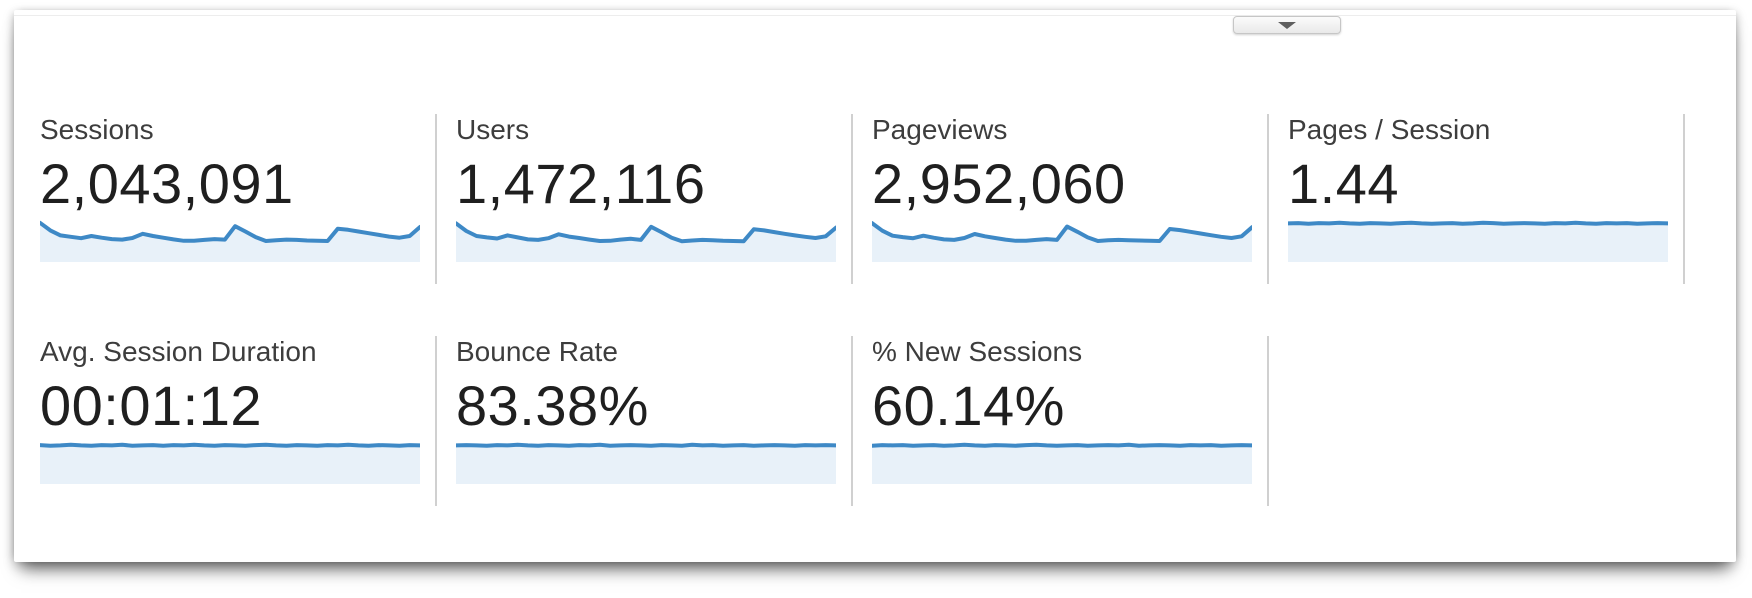 The width and height of the screenshot is (1752, 598). I want to click on metric-card-users: Users 1,472,116, so click(645, 199).